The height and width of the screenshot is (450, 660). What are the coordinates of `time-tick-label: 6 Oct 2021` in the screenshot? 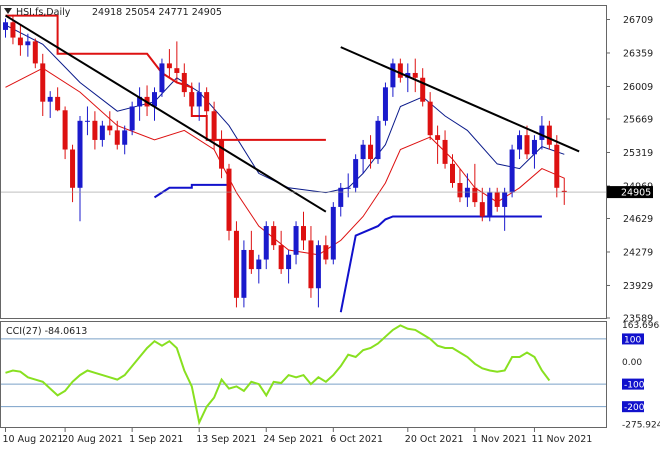 It's located at (356, 439).